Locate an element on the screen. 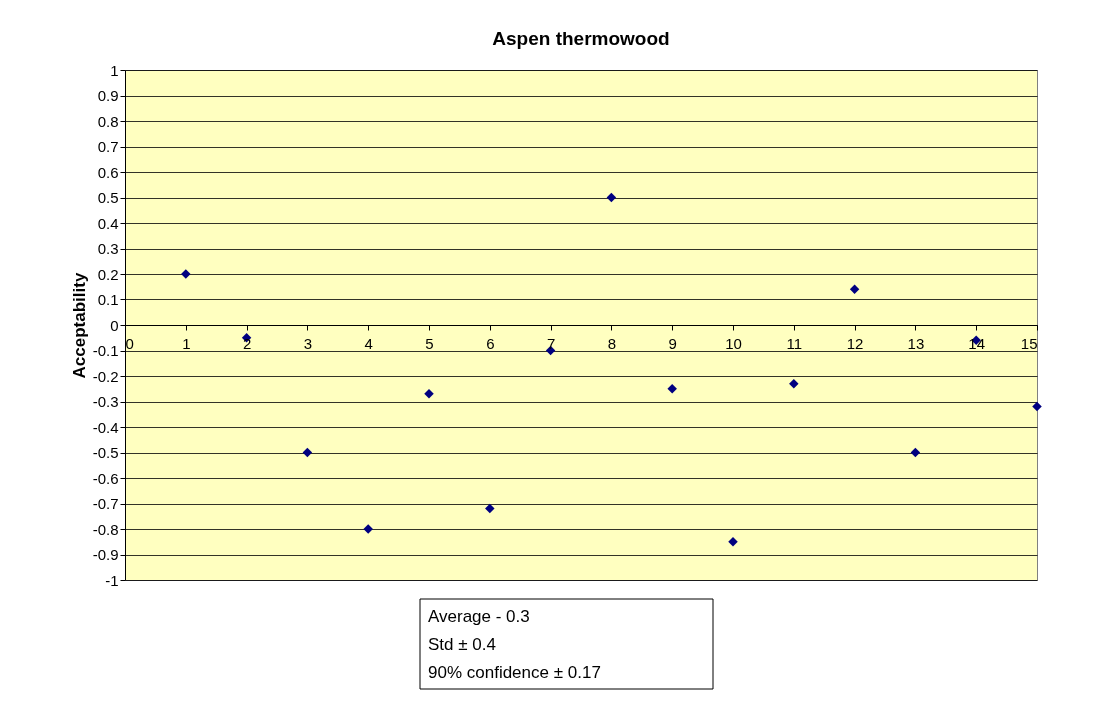  chart-title: Aspen thermowood is located at coordinates (581, 38).